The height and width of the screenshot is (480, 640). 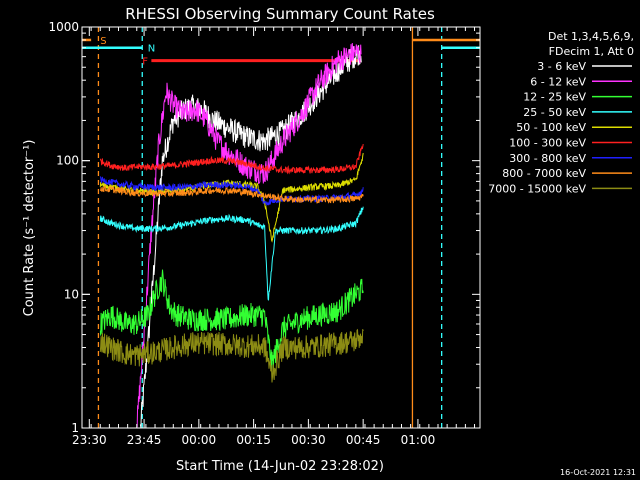 I want to click on legend-header-1: FDecim 1, Att 0, so click(x=591, y=51).